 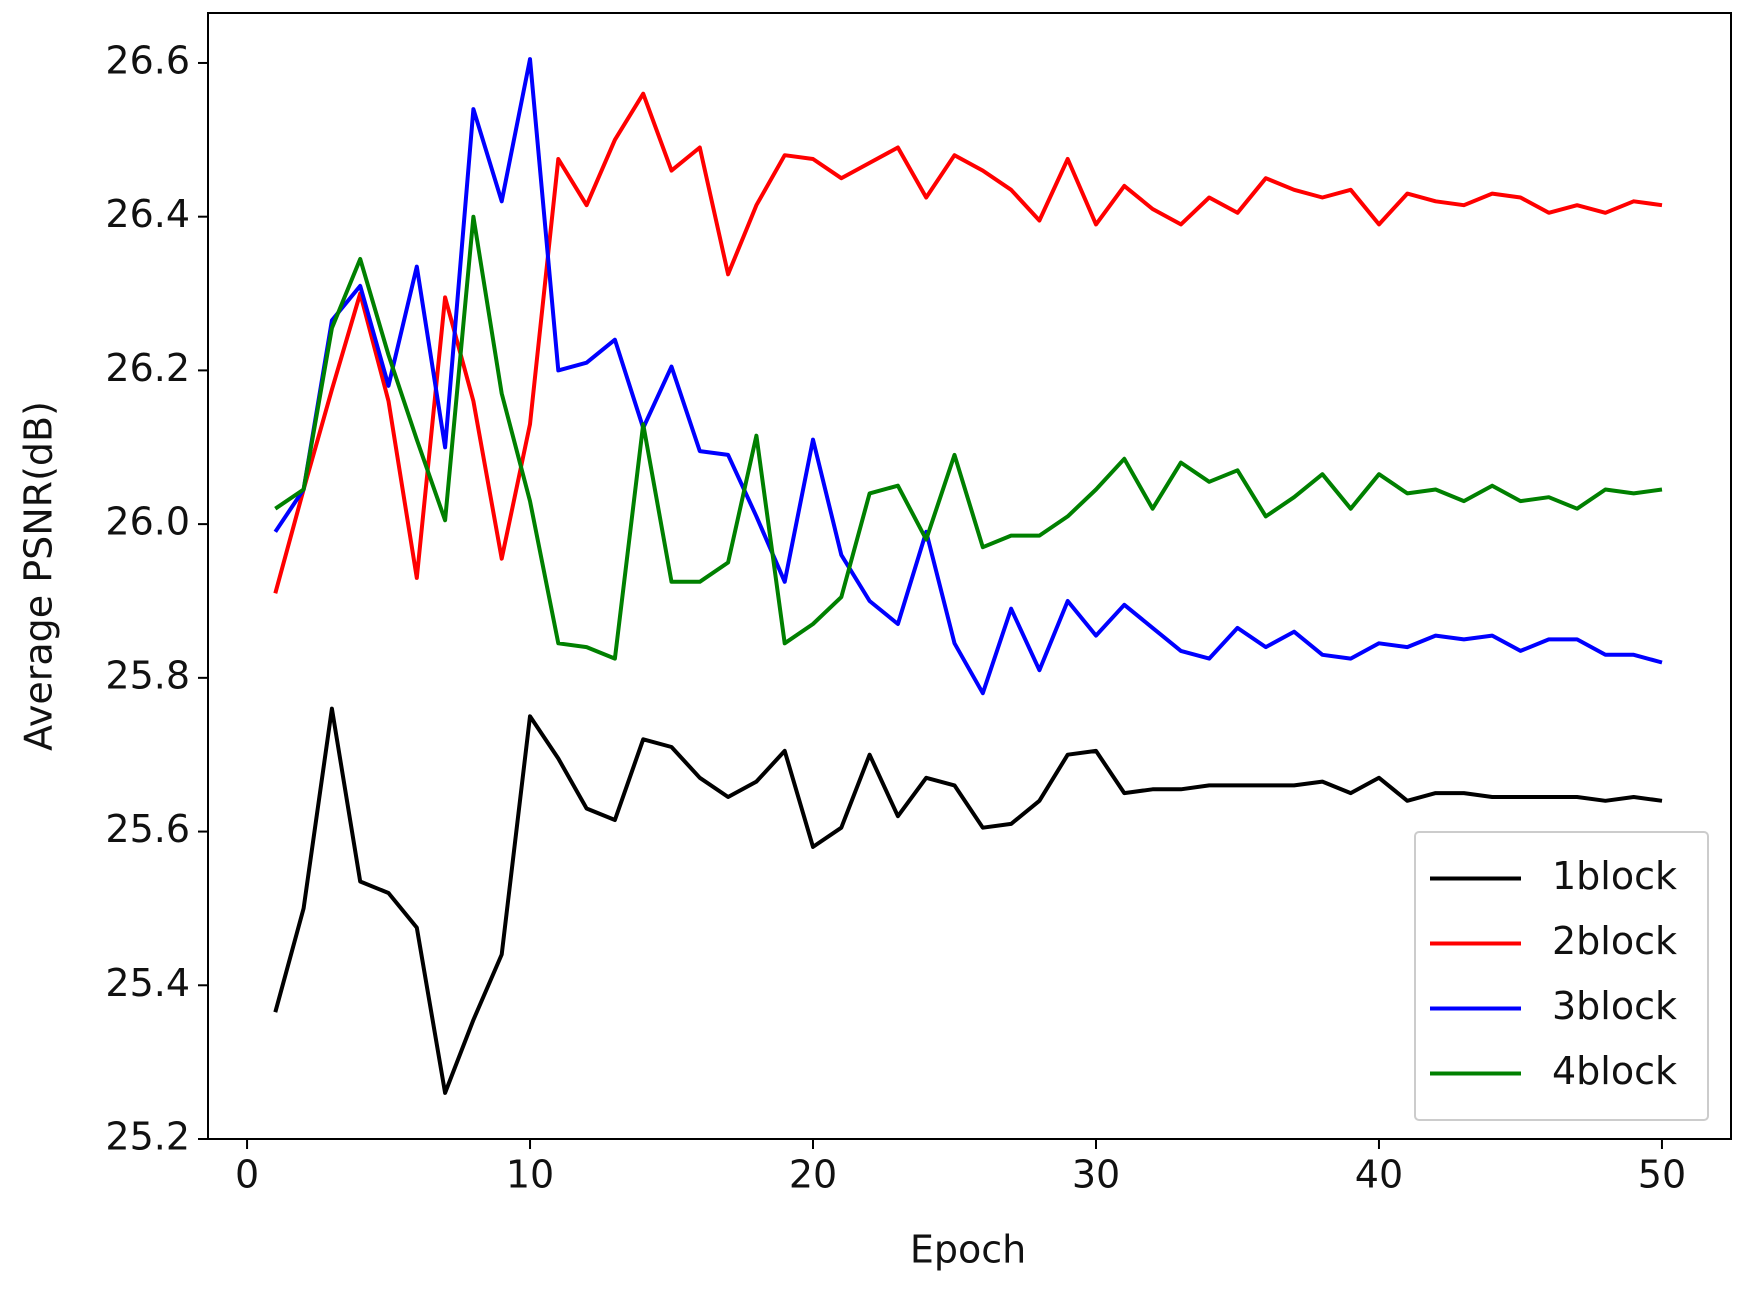 I want to click on x-tick-label: 40, so click(x=1379, y=1175).